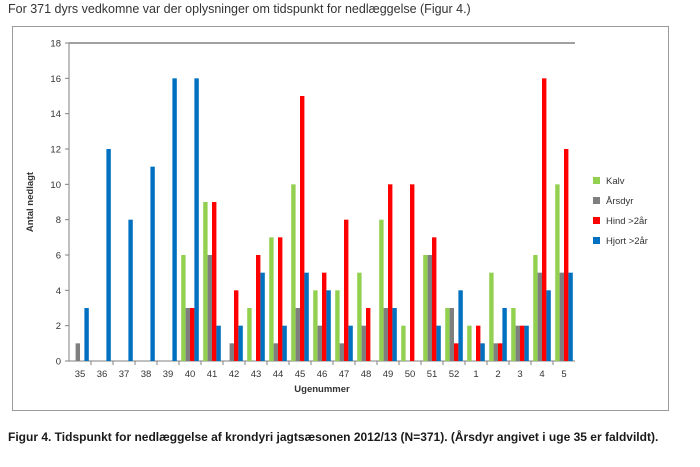 This screenshot has height=467, width=700. What do you see at coordinates (278, 374) in the screenshot?
I see `x-tick-label: 44` at bounding box center [278, 374].